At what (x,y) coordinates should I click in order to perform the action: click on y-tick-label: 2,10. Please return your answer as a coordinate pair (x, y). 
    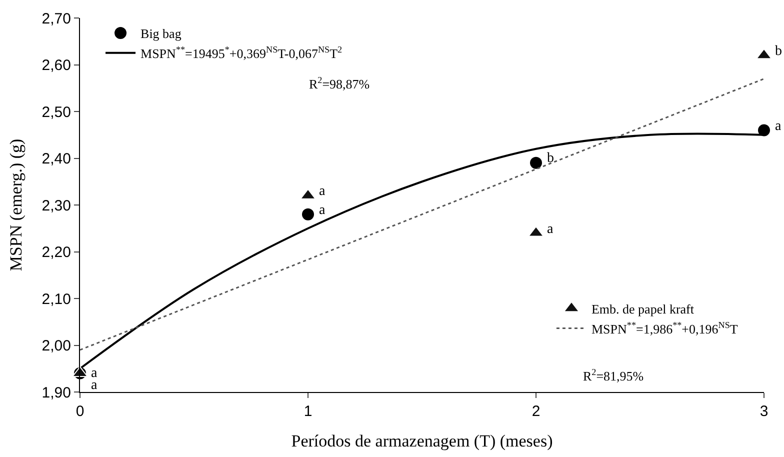
    Looking at the image, I should click on (56, 299).